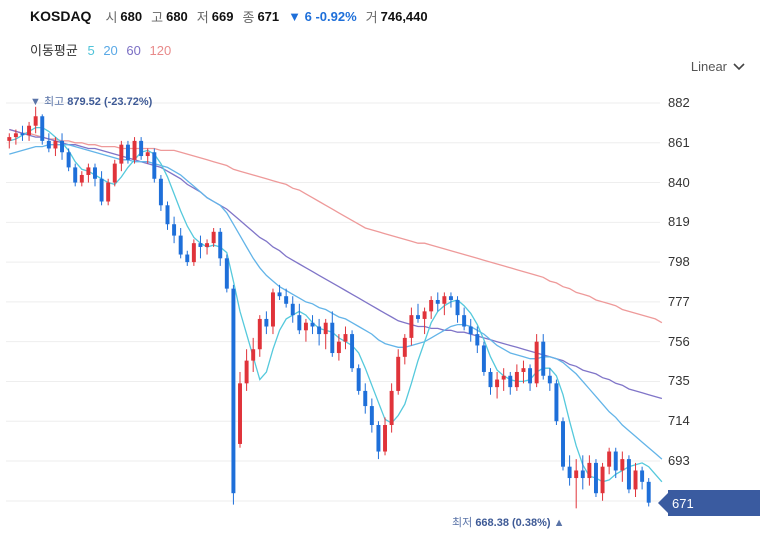 The image size is (773, 533). I want to click on y-tick-label: 714, so click(679, 421).